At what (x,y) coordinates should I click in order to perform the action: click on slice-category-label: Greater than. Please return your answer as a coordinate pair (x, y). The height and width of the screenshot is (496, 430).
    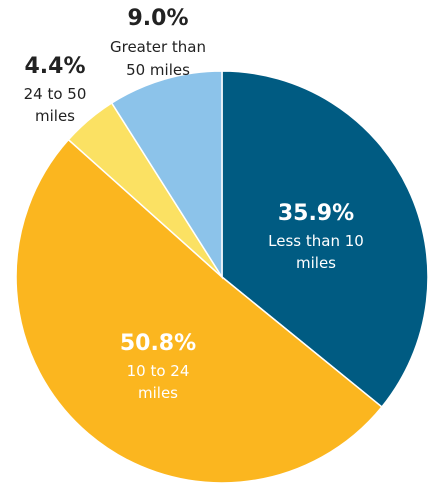
    Looking at the image, I should click on (158, 47).